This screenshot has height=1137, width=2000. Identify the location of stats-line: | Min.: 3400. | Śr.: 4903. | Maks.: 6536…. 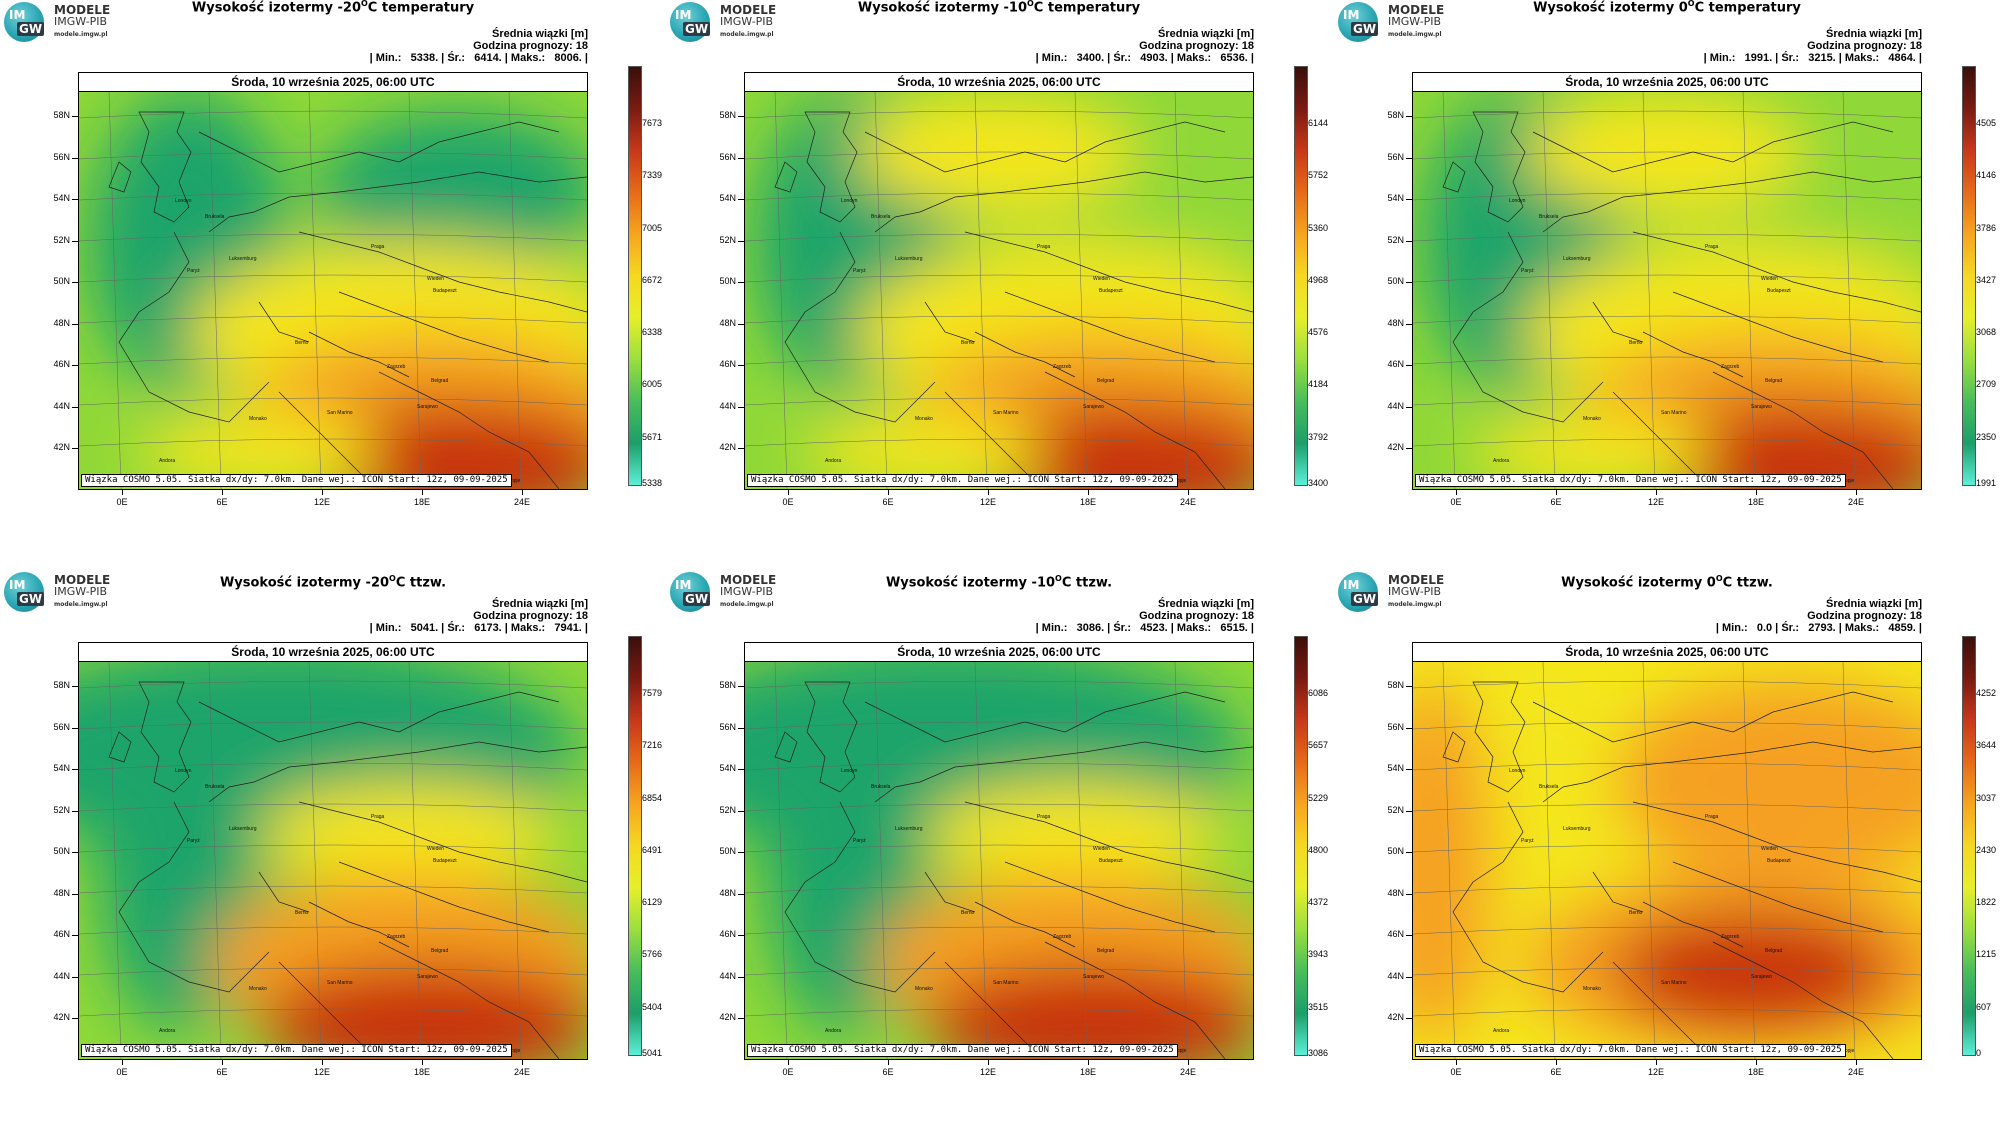
(1144, 58).